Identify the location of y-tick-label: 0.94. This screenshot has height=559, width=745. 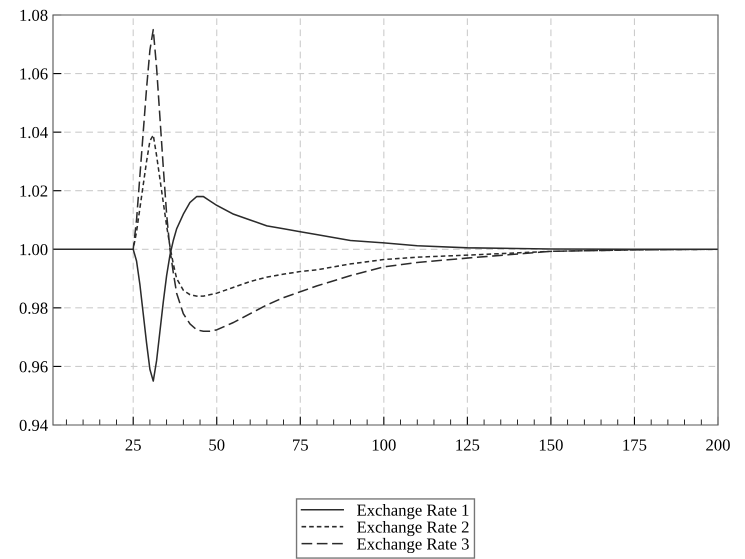
(34, 426).